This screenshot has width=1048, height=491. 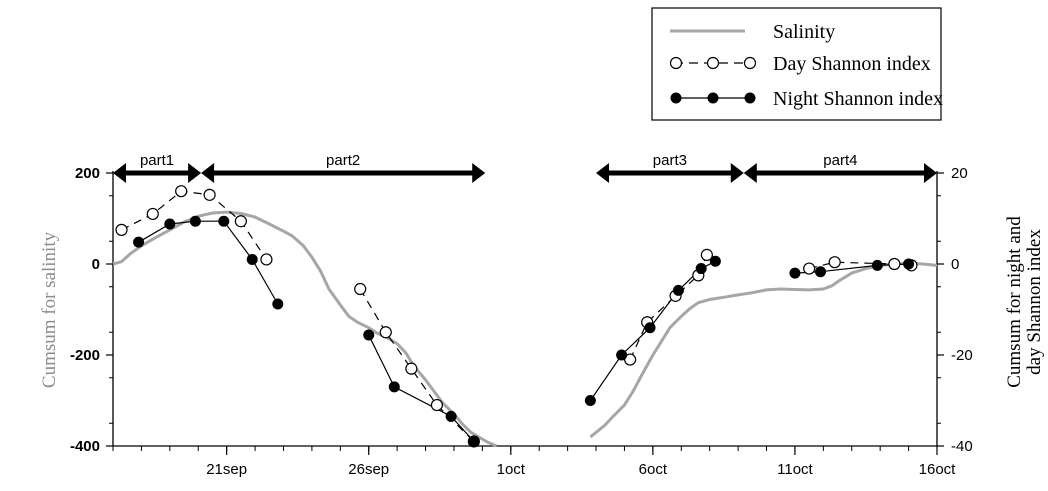 What do you see at coordinates (96, 264) in the screenshot?
I see `y-left-tick-label: 0` at bounding box center [96, 264].